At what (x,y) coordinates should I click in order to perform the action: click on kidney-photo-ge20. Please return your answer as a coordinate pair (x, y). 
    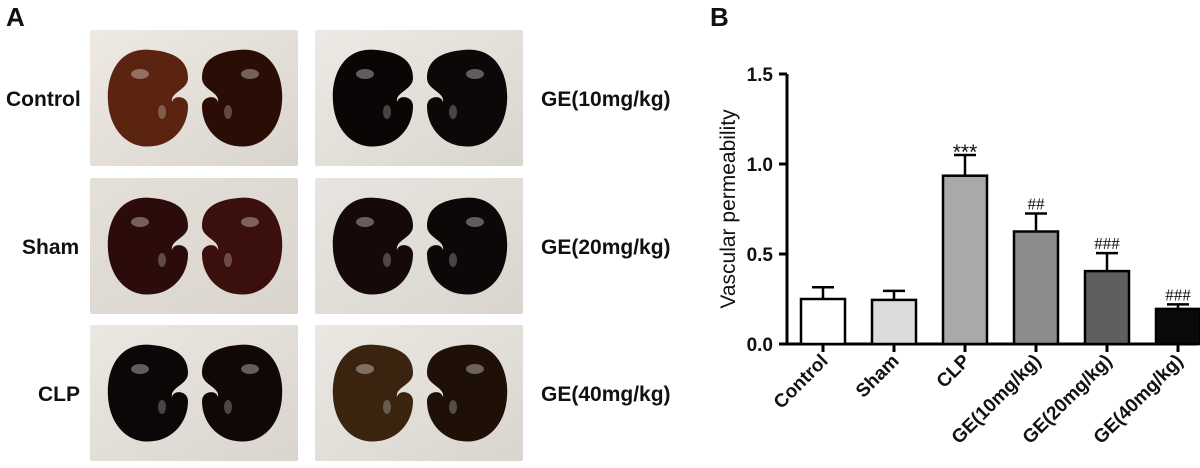
    Looking at the image, I should click on (419, 246).